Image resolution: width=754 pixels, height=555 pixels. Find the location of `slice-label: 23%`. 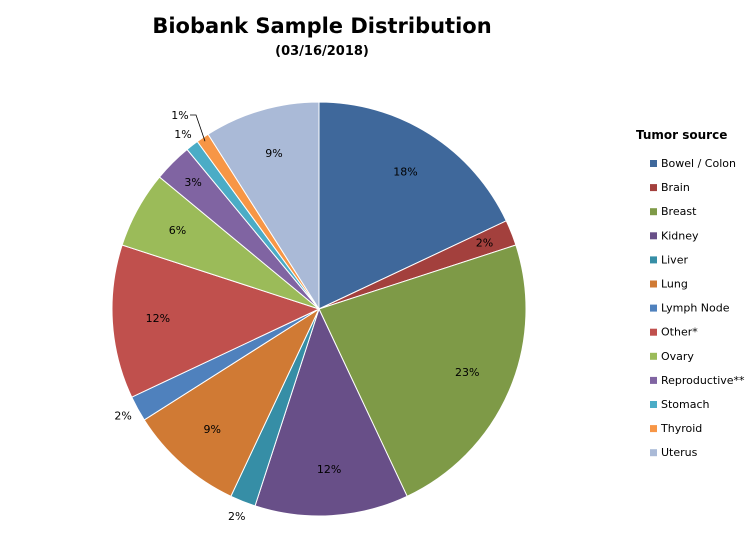

slice-label: 23% is located at coordinates (467, 372).